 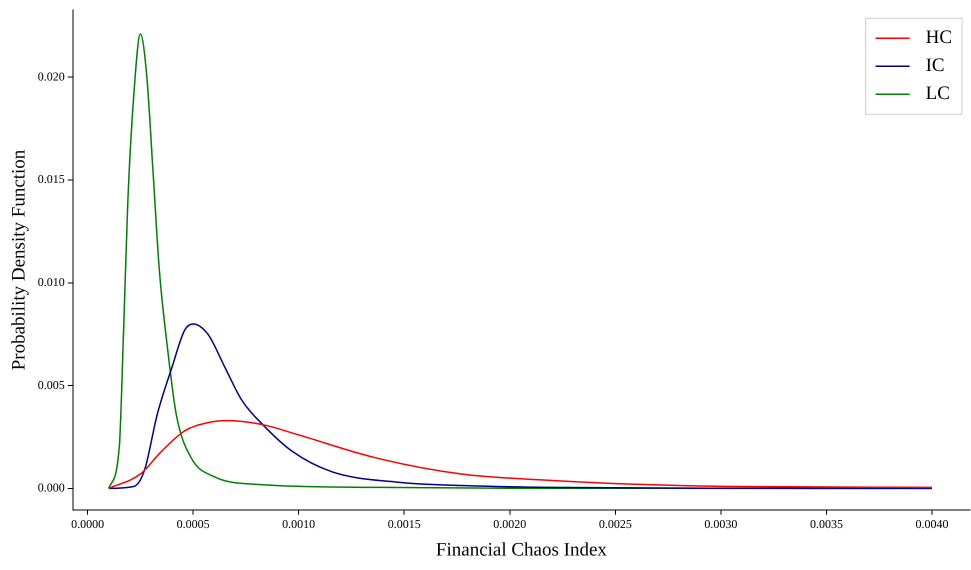 What do you see at coordinates (404, 524) in the screenshot?
I see `x-tick-label: 0.0015` at bounding box center [404, 524].